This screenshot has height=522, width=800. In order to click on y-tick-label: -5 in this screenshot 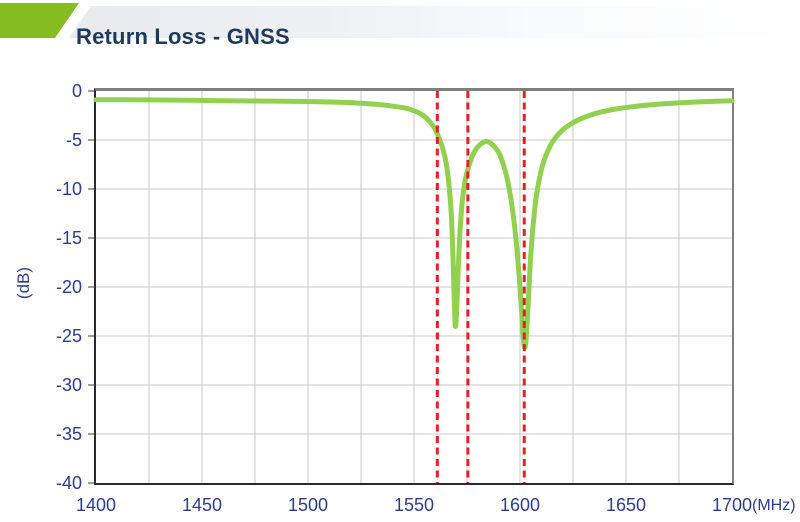, I will do `click(73, 140)`.